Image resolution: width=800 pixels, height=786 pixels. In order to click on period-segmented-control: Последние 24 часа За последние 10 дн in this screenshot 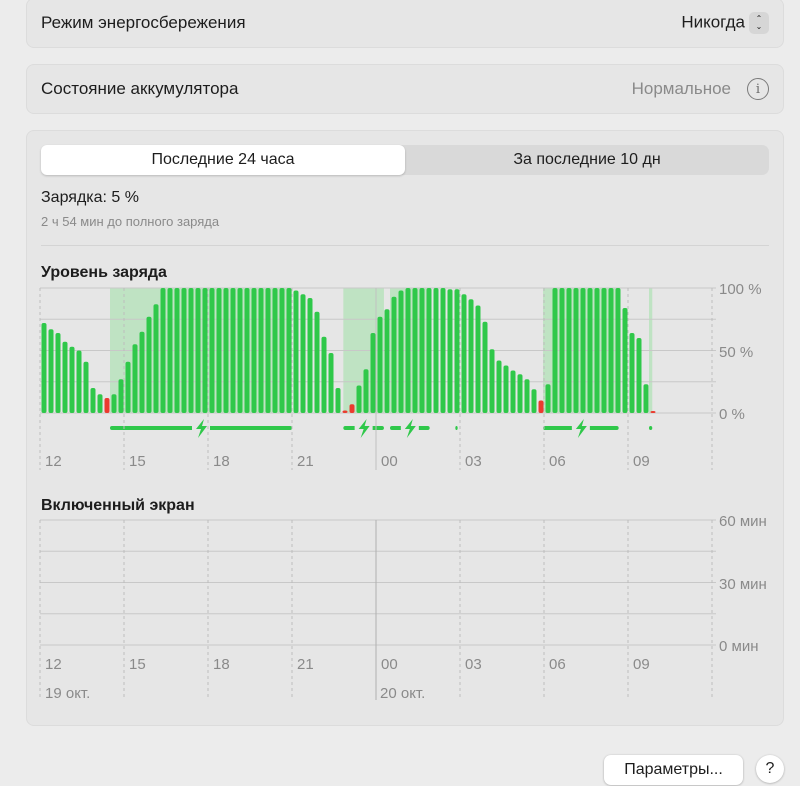, I will do `click(405, 160)`.